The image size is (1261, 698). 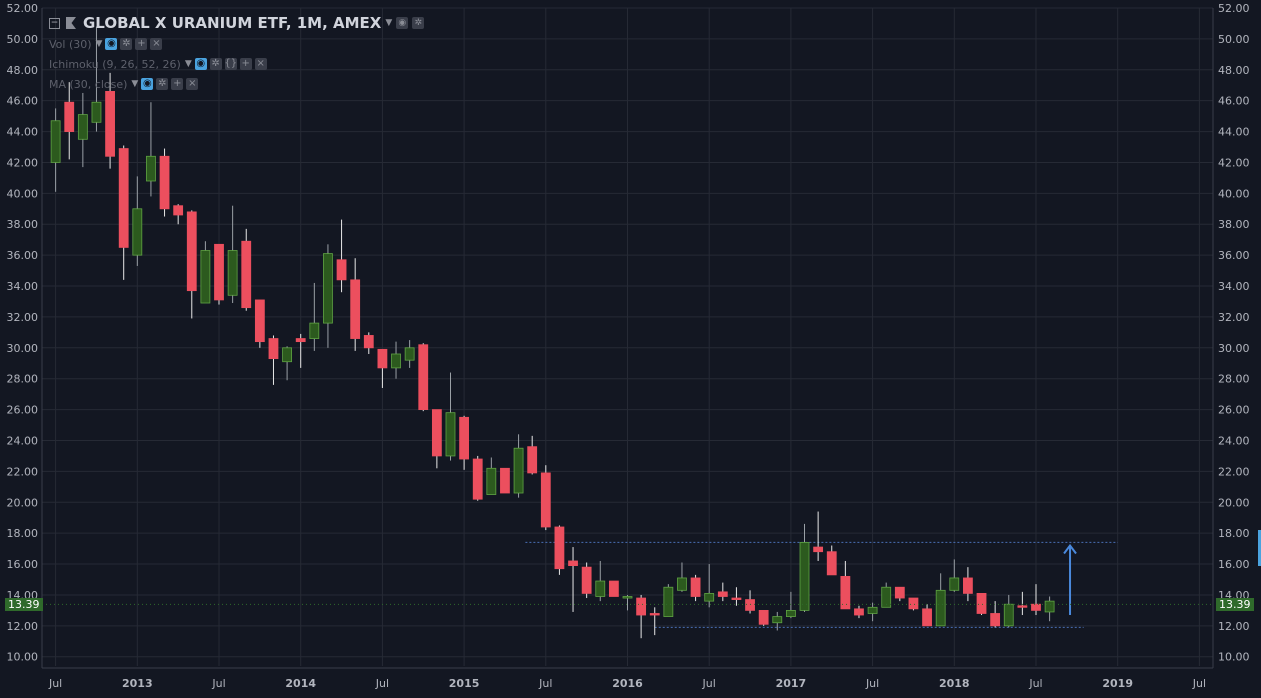 What do you see at coordinates (124, 84) in the screenshot?
I see `indicator-row-ma: MA (30, close) ▼ ◉ ✲ + ×` at bounding box center [124, 84].